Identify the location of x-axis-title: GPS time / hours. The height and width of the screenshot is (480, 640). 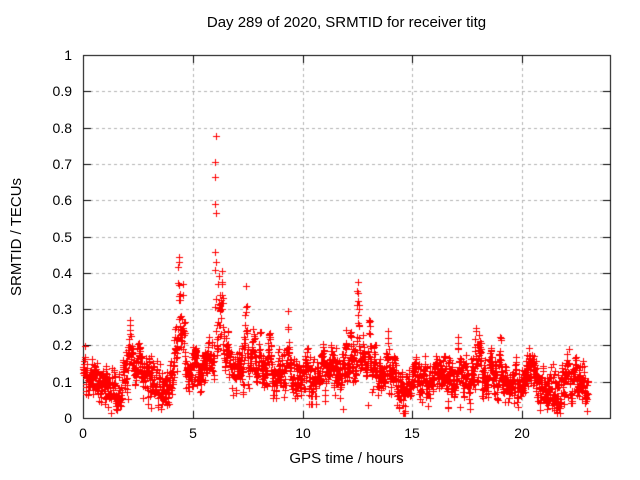
(346, 458).